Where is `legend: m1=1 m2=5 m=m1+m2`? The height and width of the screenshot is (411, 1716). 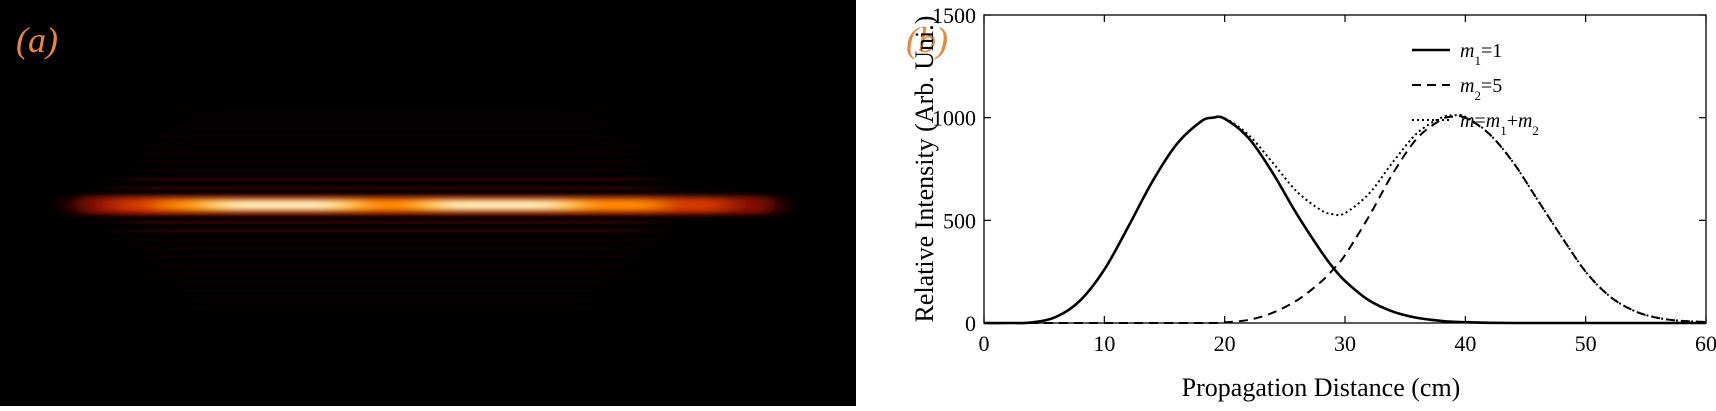 legend: m1=1 m2=5 m=m1+m2 is located at coordinates (1475, 89).